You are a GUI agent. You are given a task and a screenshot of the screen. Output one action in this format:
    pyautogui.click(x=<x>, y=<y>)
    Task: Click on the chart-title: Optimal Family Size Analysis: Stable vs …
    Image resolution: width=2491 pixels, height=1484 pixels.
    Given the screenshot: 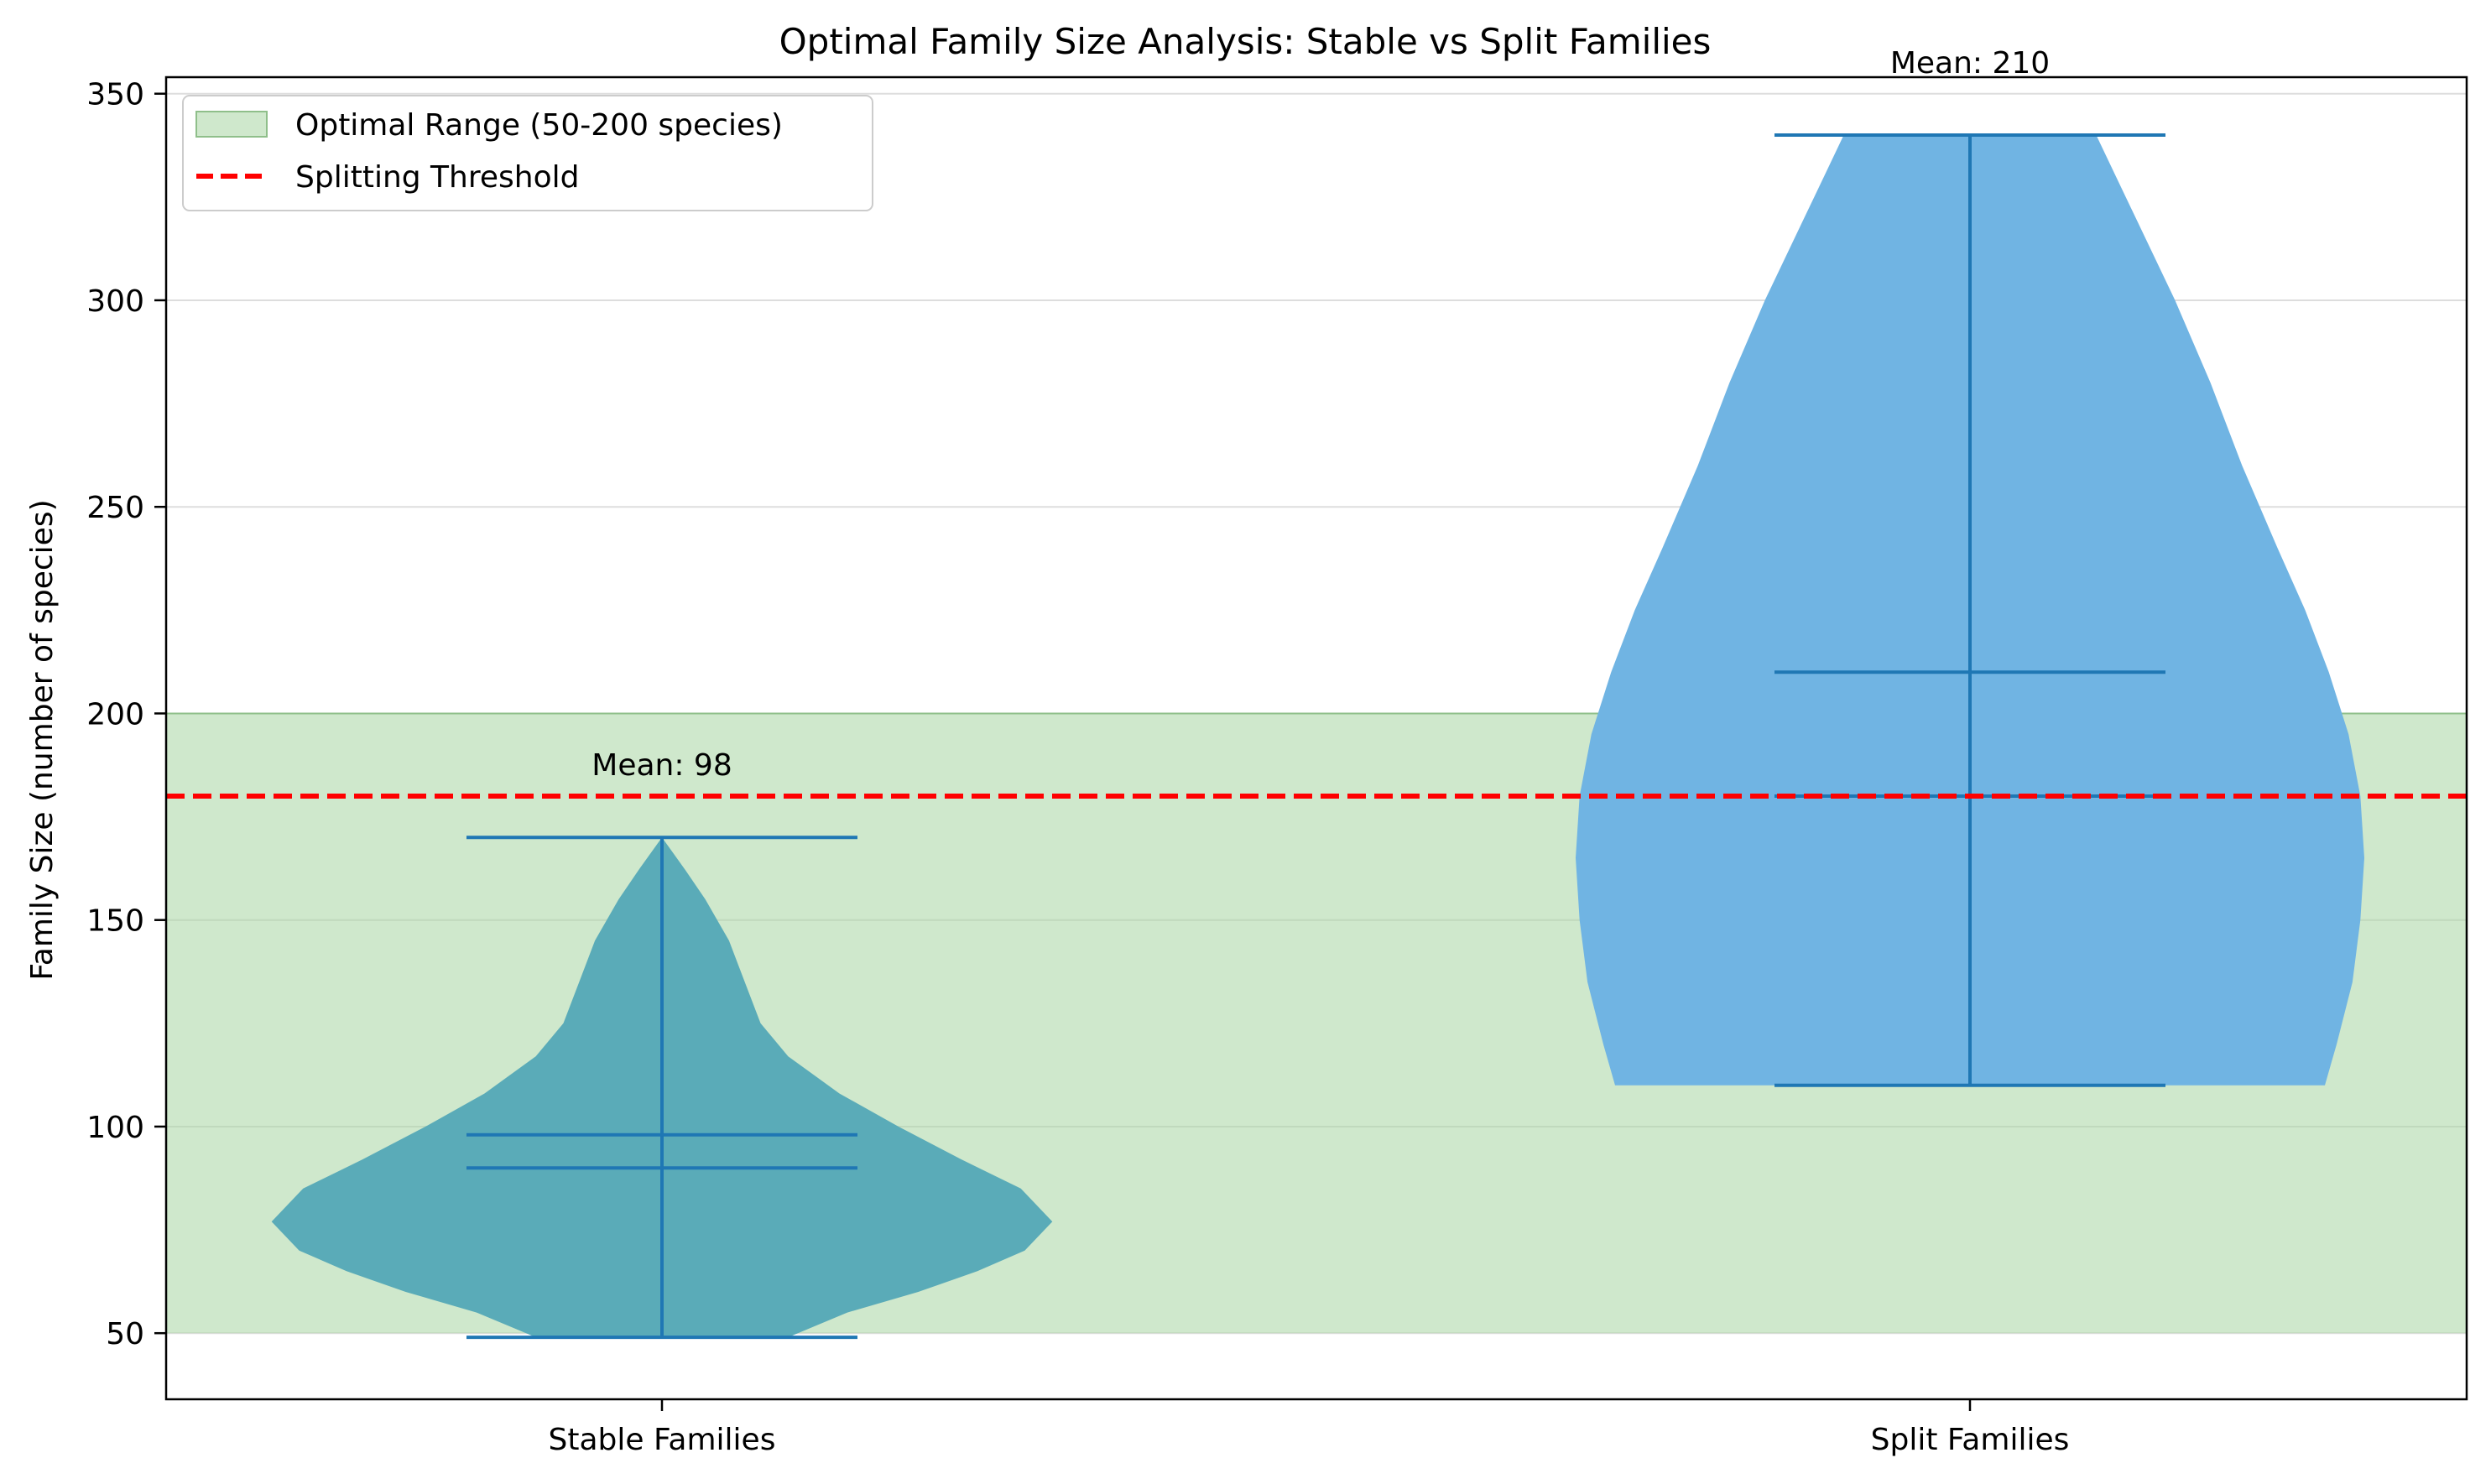 What is the action you would take?
    pyautogui.click(x=1245, y=41)
    